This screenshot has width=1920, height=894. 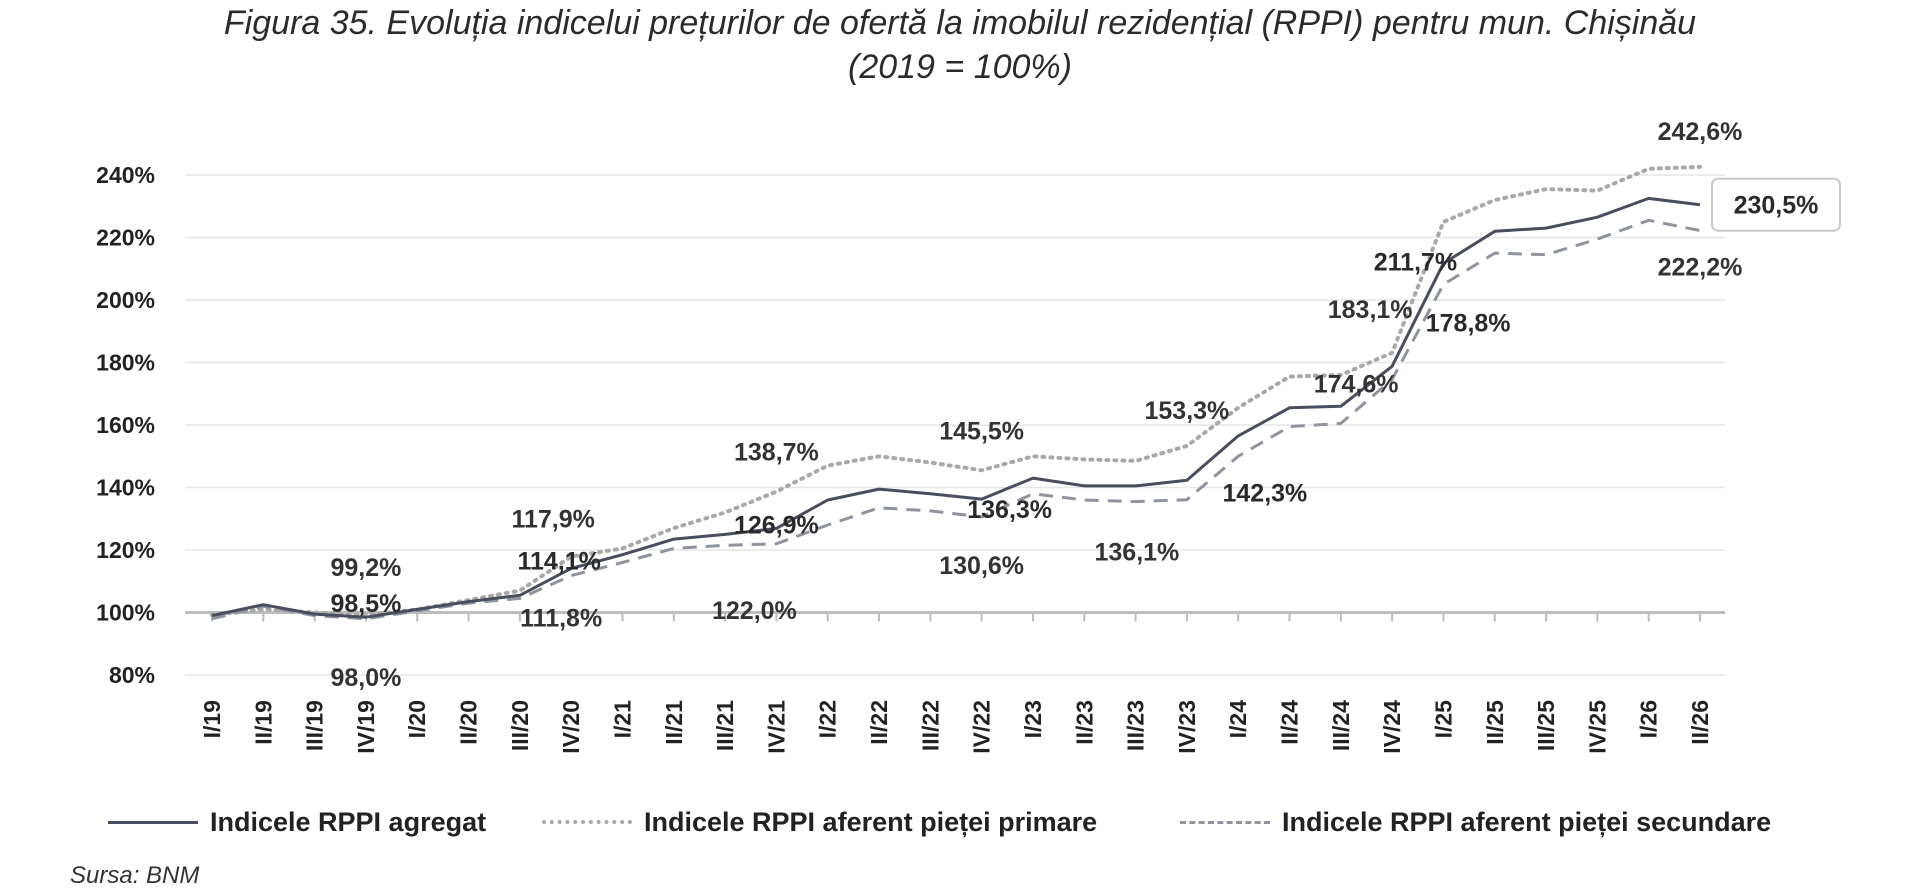 What do you see at coordinates (1033, 719) in the screenshot?
I see `x-tick-label: I/23` at bounding box center [1033, 719].